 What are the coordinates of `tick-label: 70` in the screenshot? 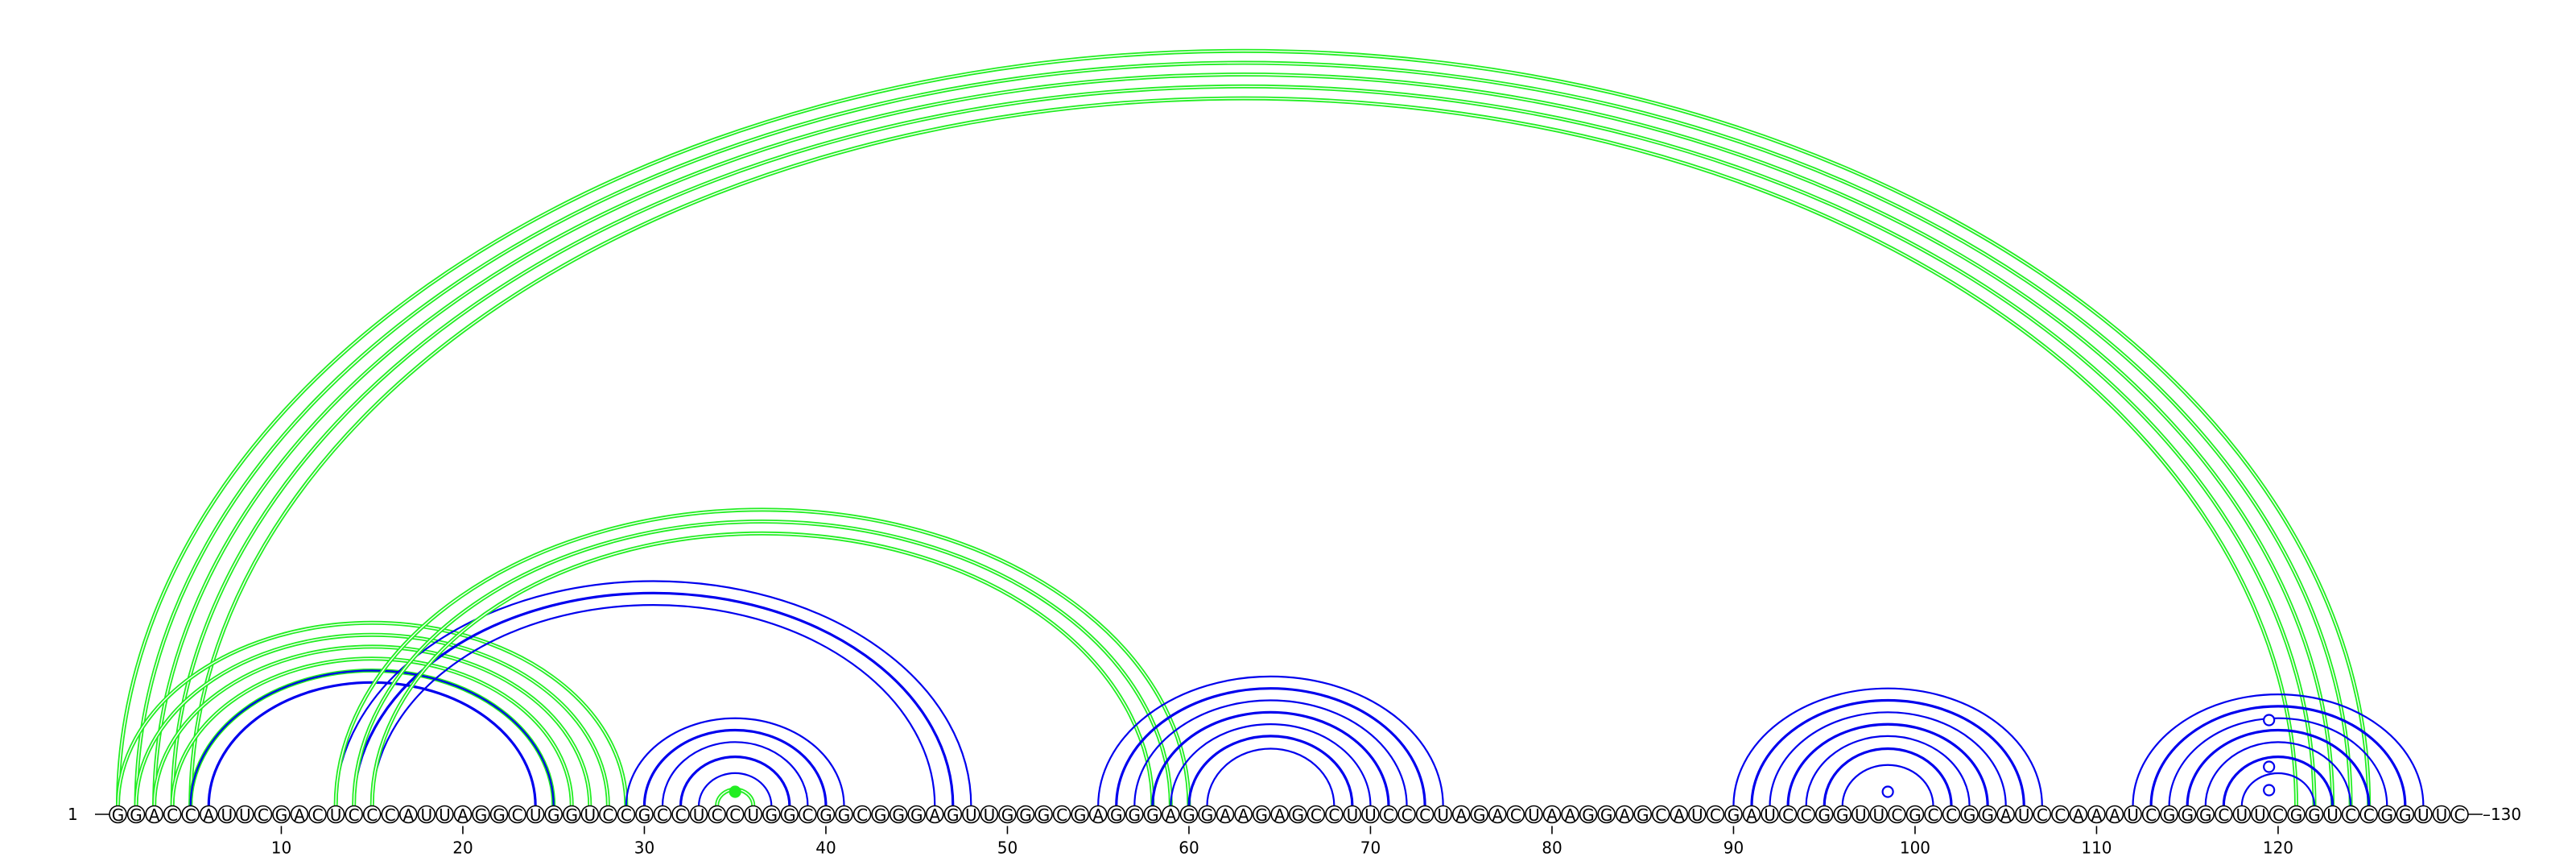 It's located at (1370, 847).